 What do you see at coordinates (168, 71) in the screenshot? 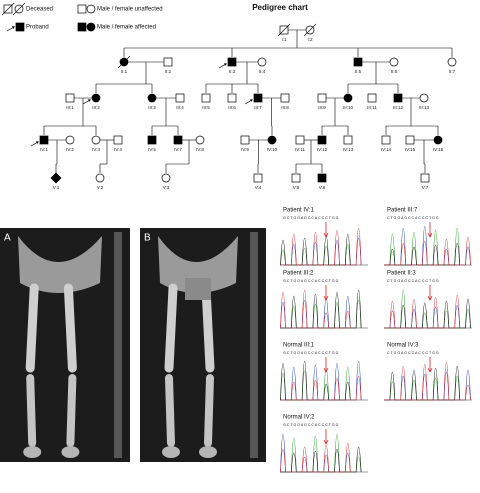
I see `node-label: II:2` at bounding box center [168, 71].